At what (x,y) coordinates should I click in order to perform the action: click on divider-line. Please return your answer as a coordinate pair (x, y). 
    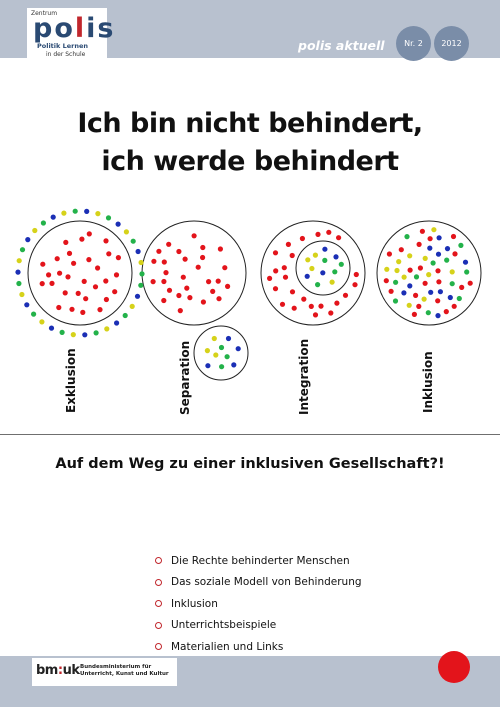
    Looking at the image, I should click on (250, 434).